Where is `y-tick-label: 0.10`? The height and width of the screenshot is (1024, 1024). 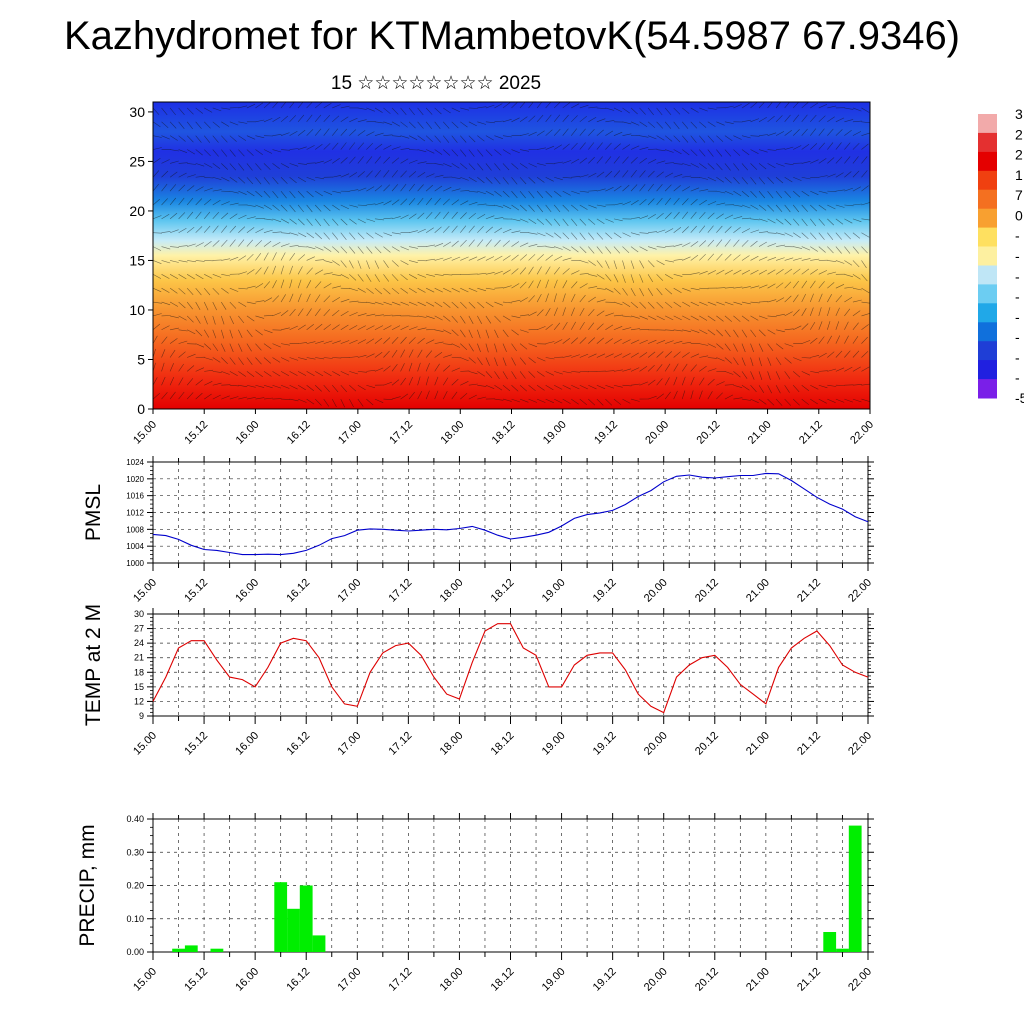
y-tick-label: 0.10 is located at coordinates (135, 919).